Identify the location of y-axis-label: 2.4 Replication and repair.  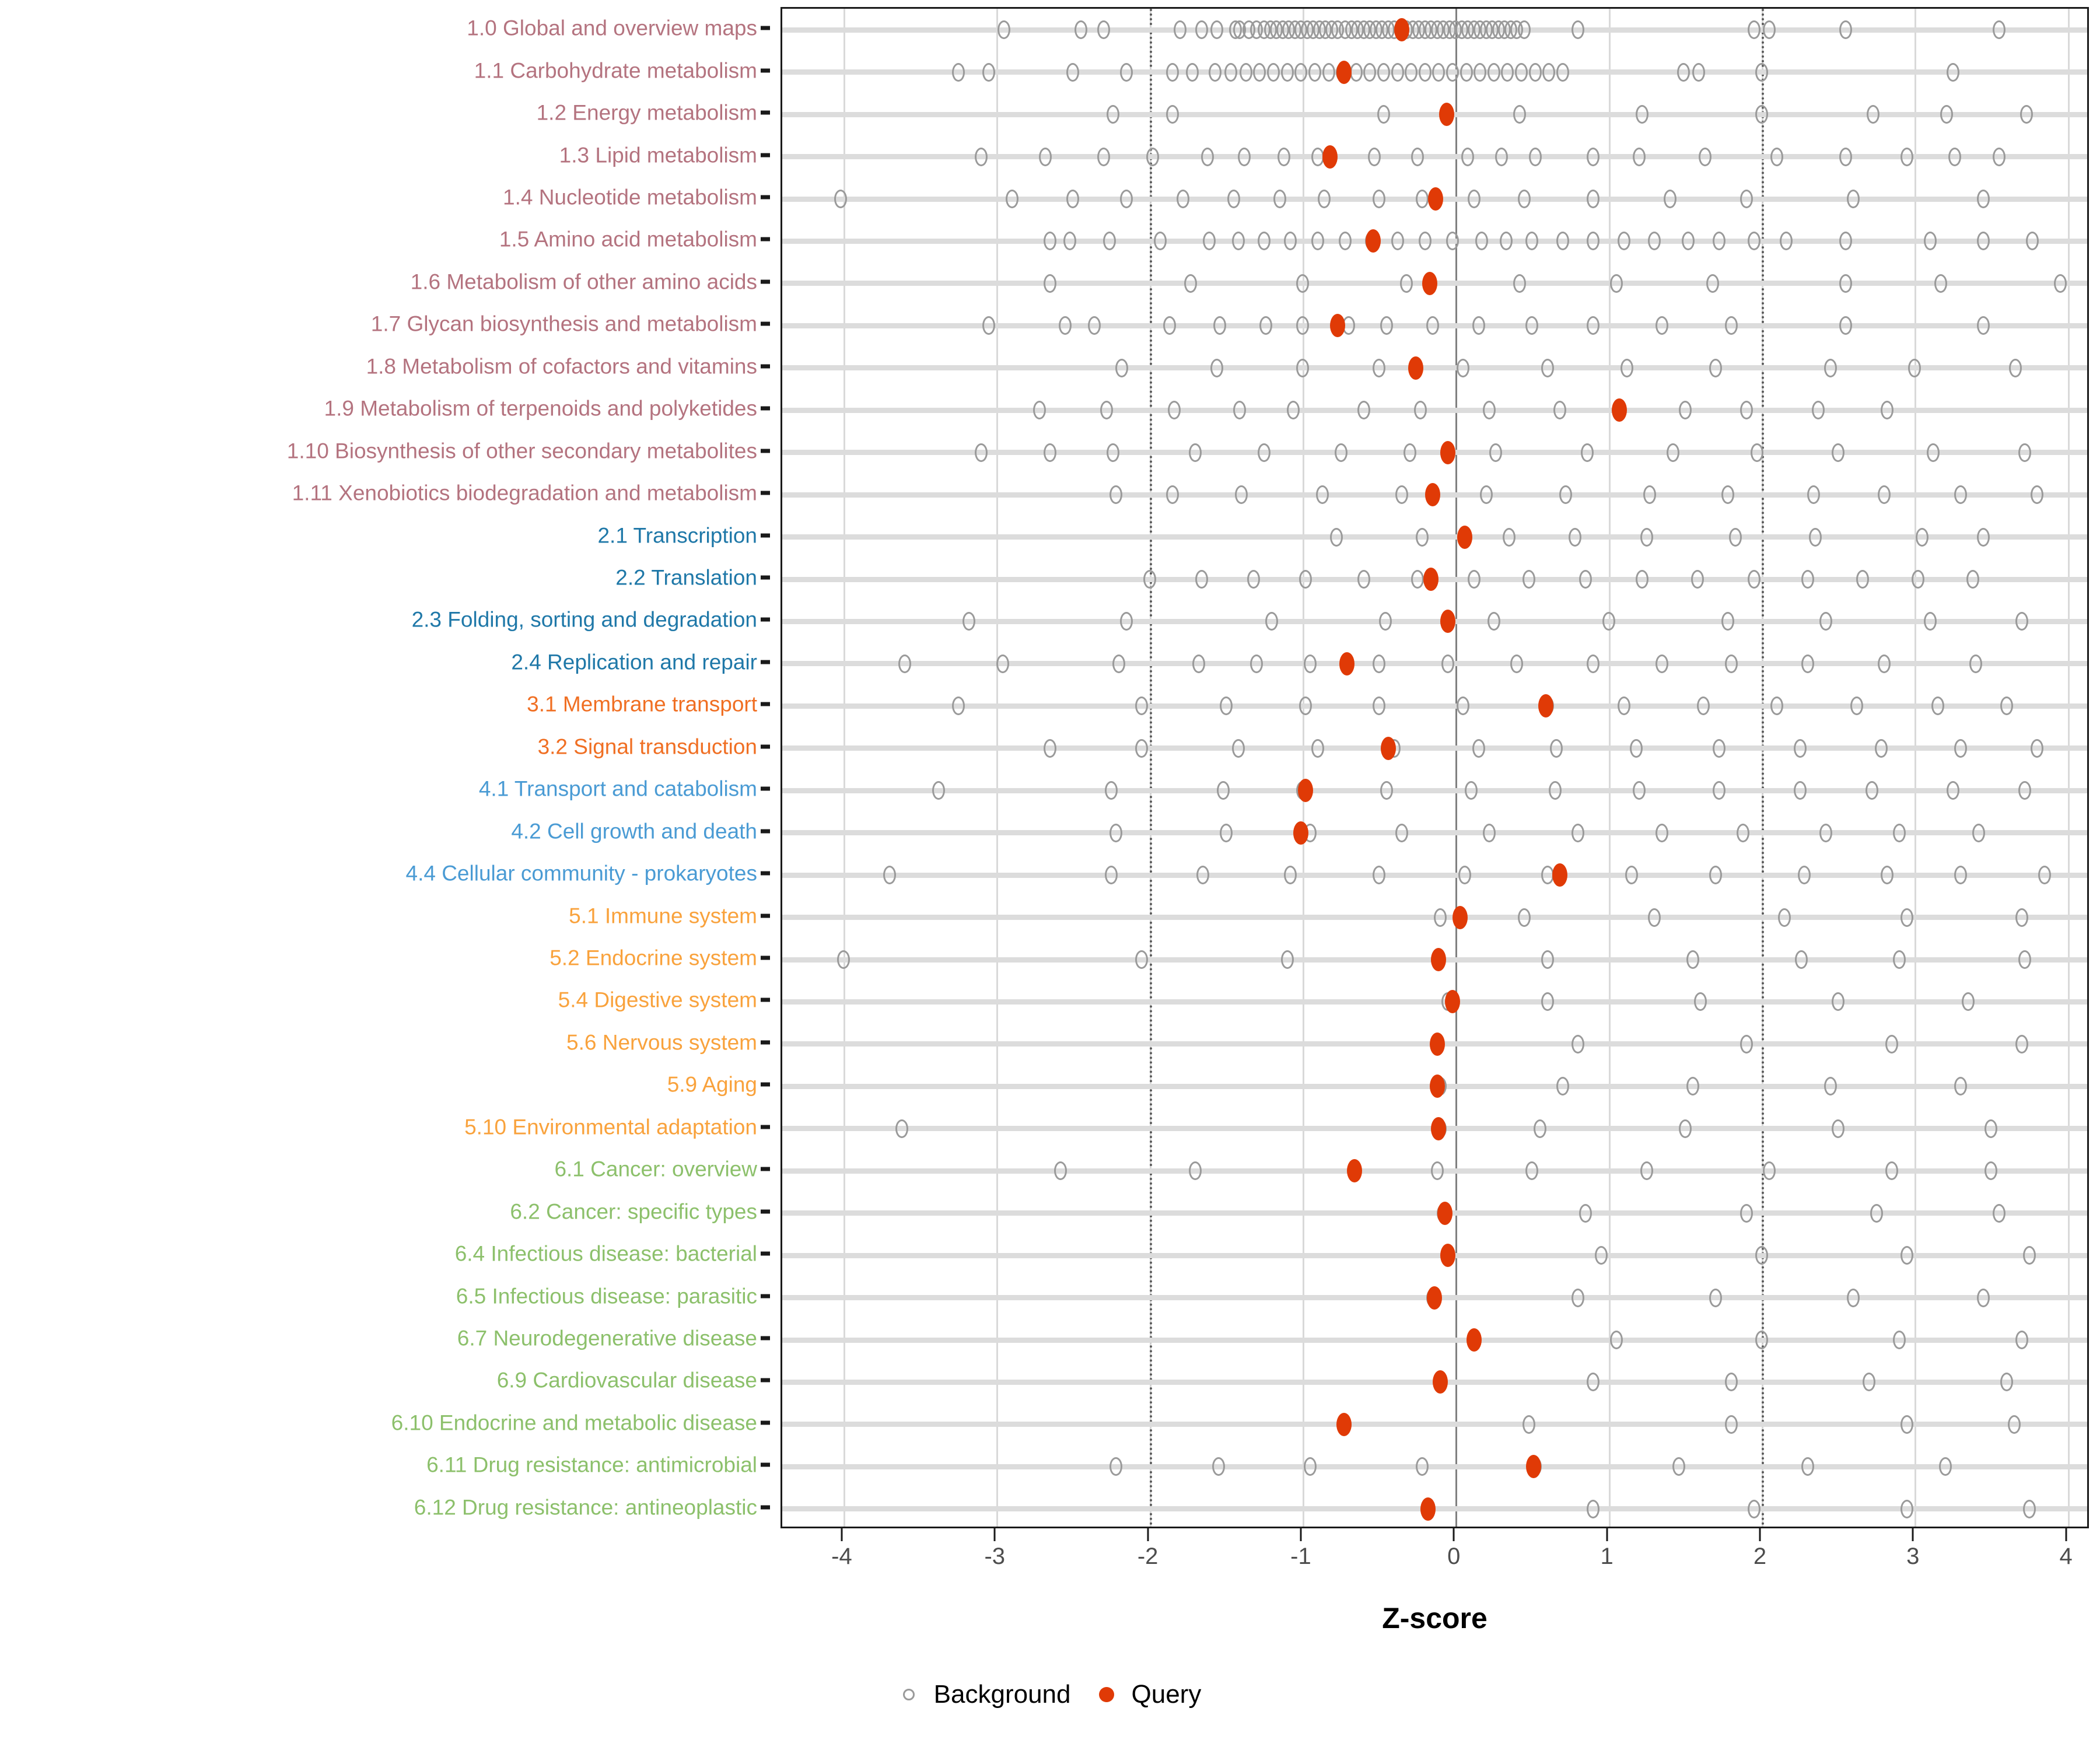
(634, 662).